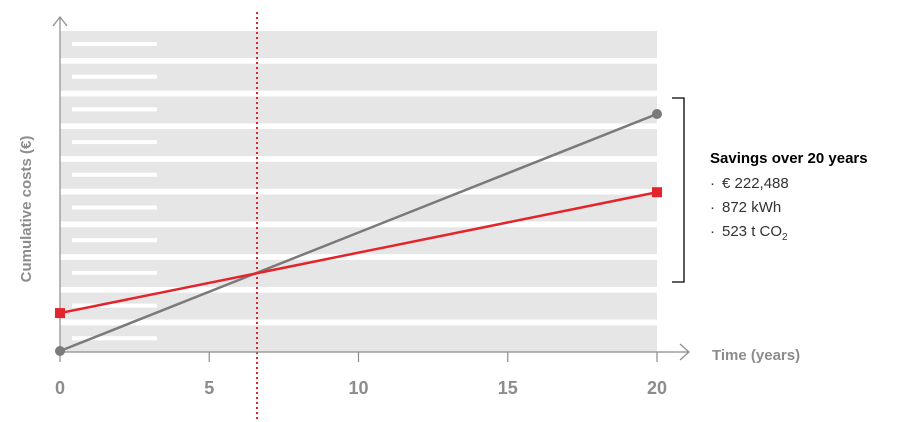 Image resolution: width=908 pixels, height=422 pixels. What do you see at coordinates (60, 21) in the screenshot?
I see `y-axis-arrow` at bounding box center [60, 21].